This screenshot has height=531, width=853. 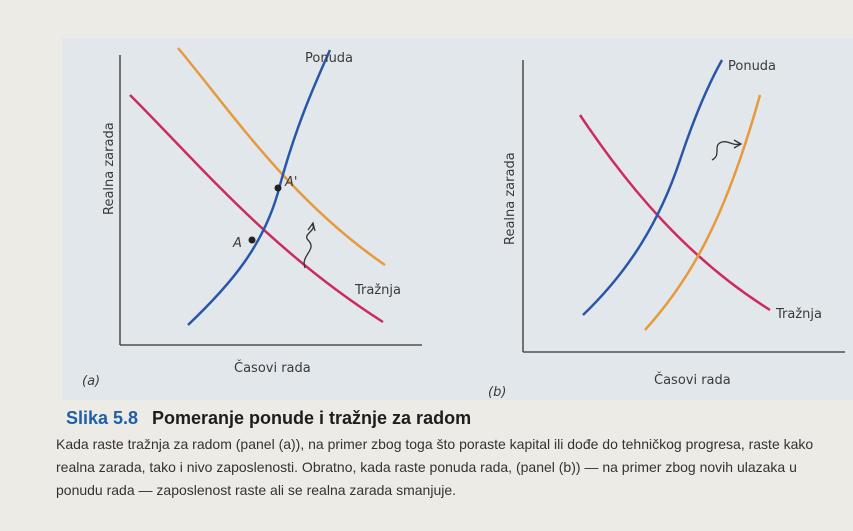 I want to click on panel-label: (b), so click(x=497, y=392).